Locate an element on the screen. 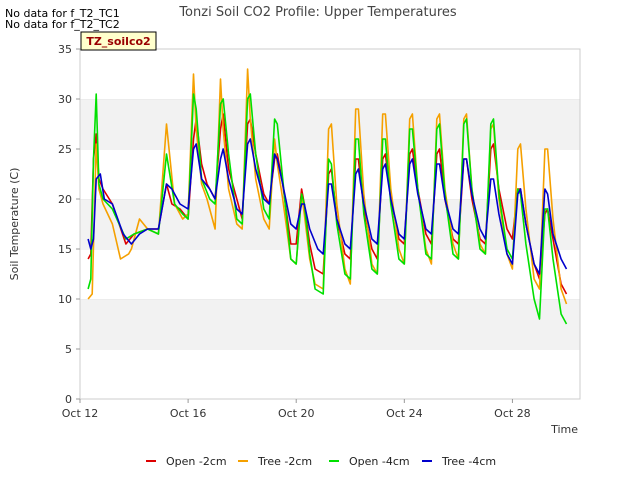 Image resolution: width=640 pixels, height=480 pixels. no-data-note-2: No data for f_T2_TC2 is located at coordinates (62, 24).